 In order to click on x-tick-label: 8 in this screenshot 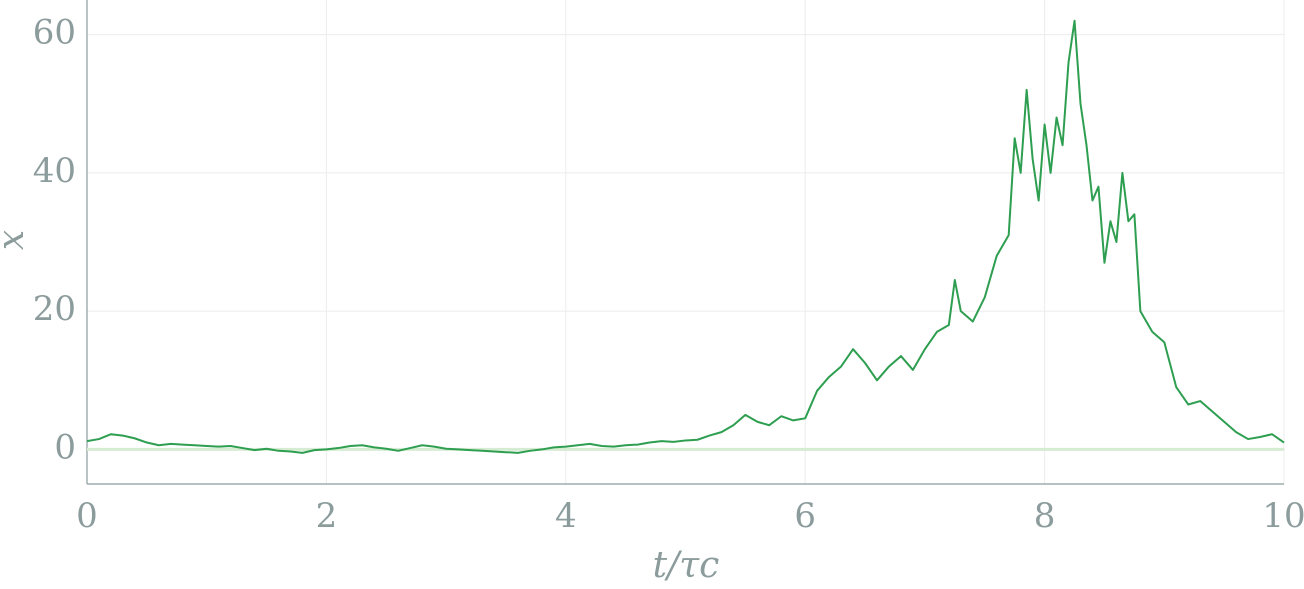, I will do `click(1045, 516)`.